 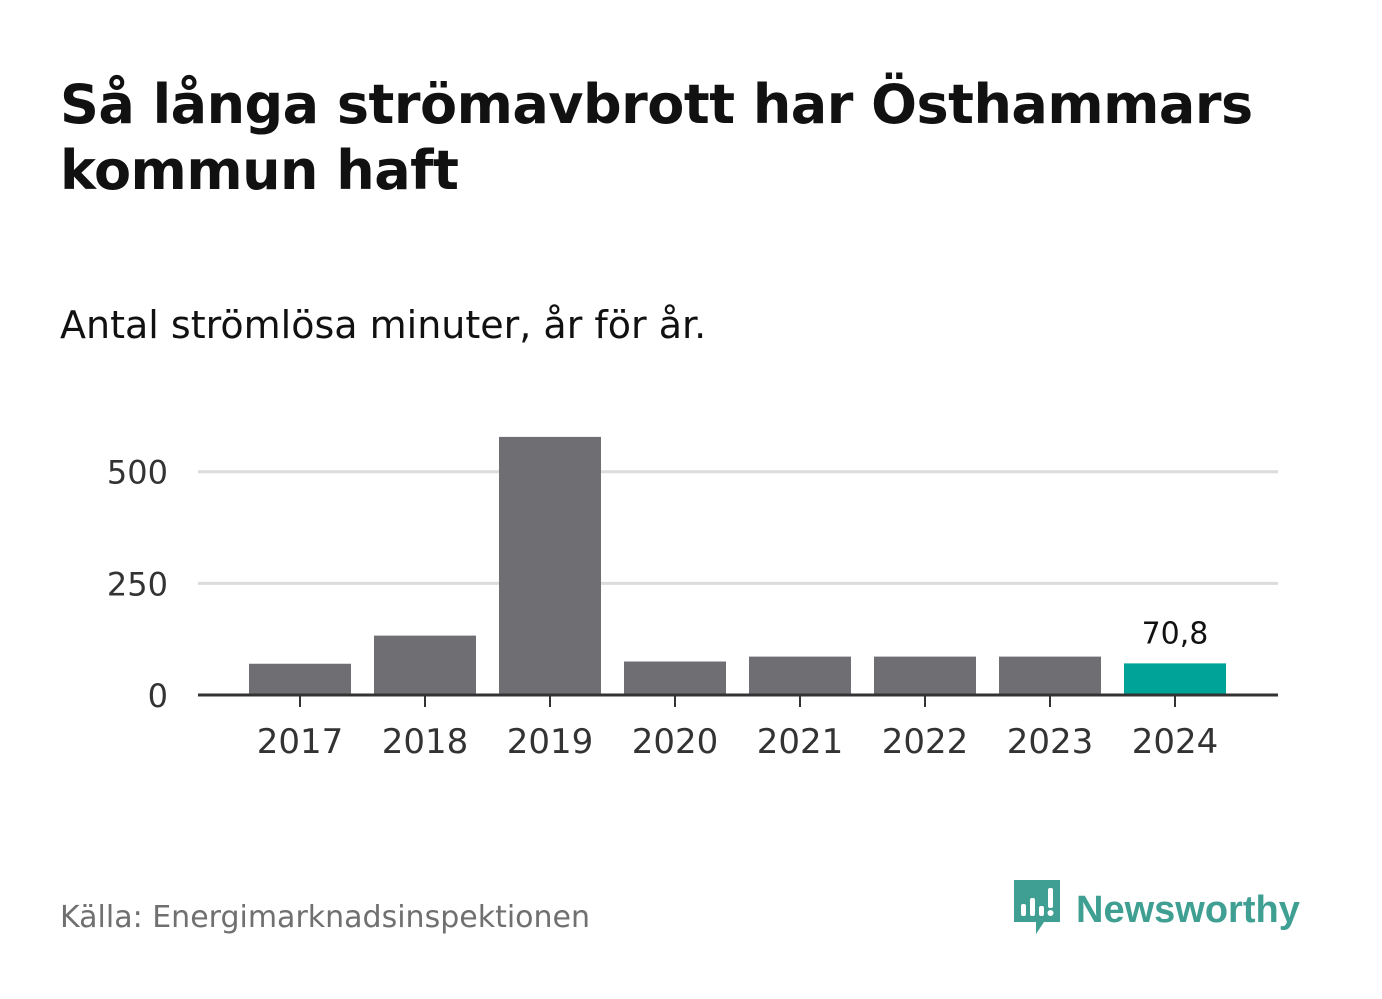 I want to click on x-tick-label: 2021, so click(x=800, y=742).